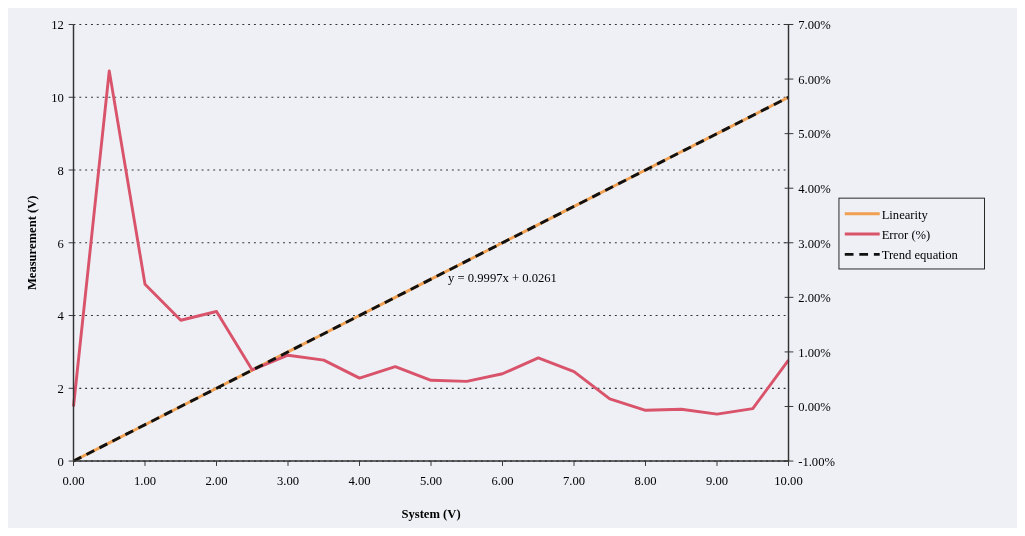 This screenshot has height=536, width=1025. Describe the element at coordinates (502, 278) in the screenshot. I see `annotation: y = 0.9997x + 0.0261` at that location.